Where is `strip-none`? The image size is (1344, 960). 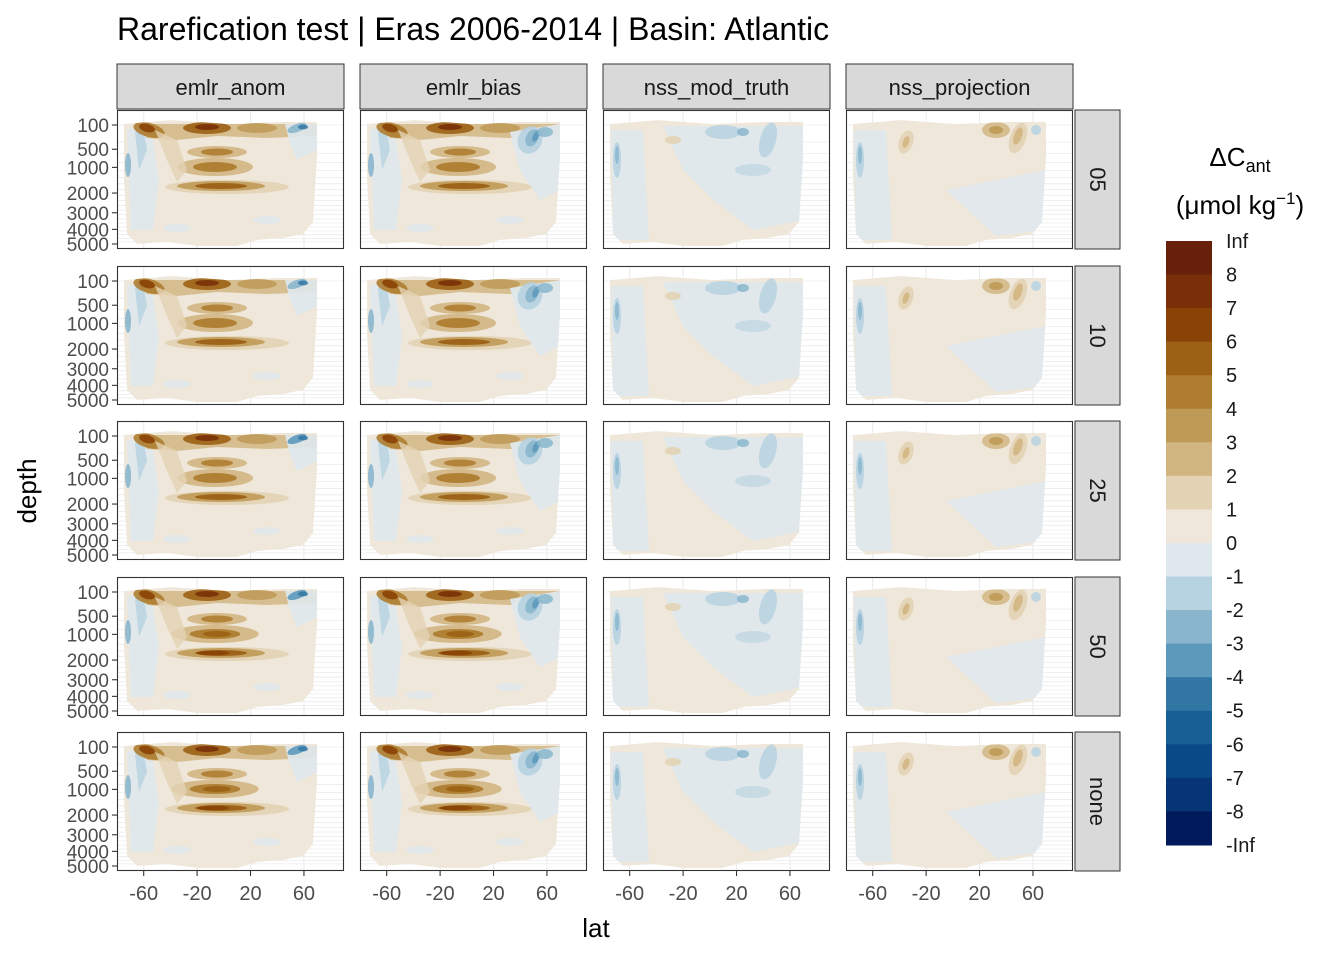 strip-none is located at coordinates (1097, 801).